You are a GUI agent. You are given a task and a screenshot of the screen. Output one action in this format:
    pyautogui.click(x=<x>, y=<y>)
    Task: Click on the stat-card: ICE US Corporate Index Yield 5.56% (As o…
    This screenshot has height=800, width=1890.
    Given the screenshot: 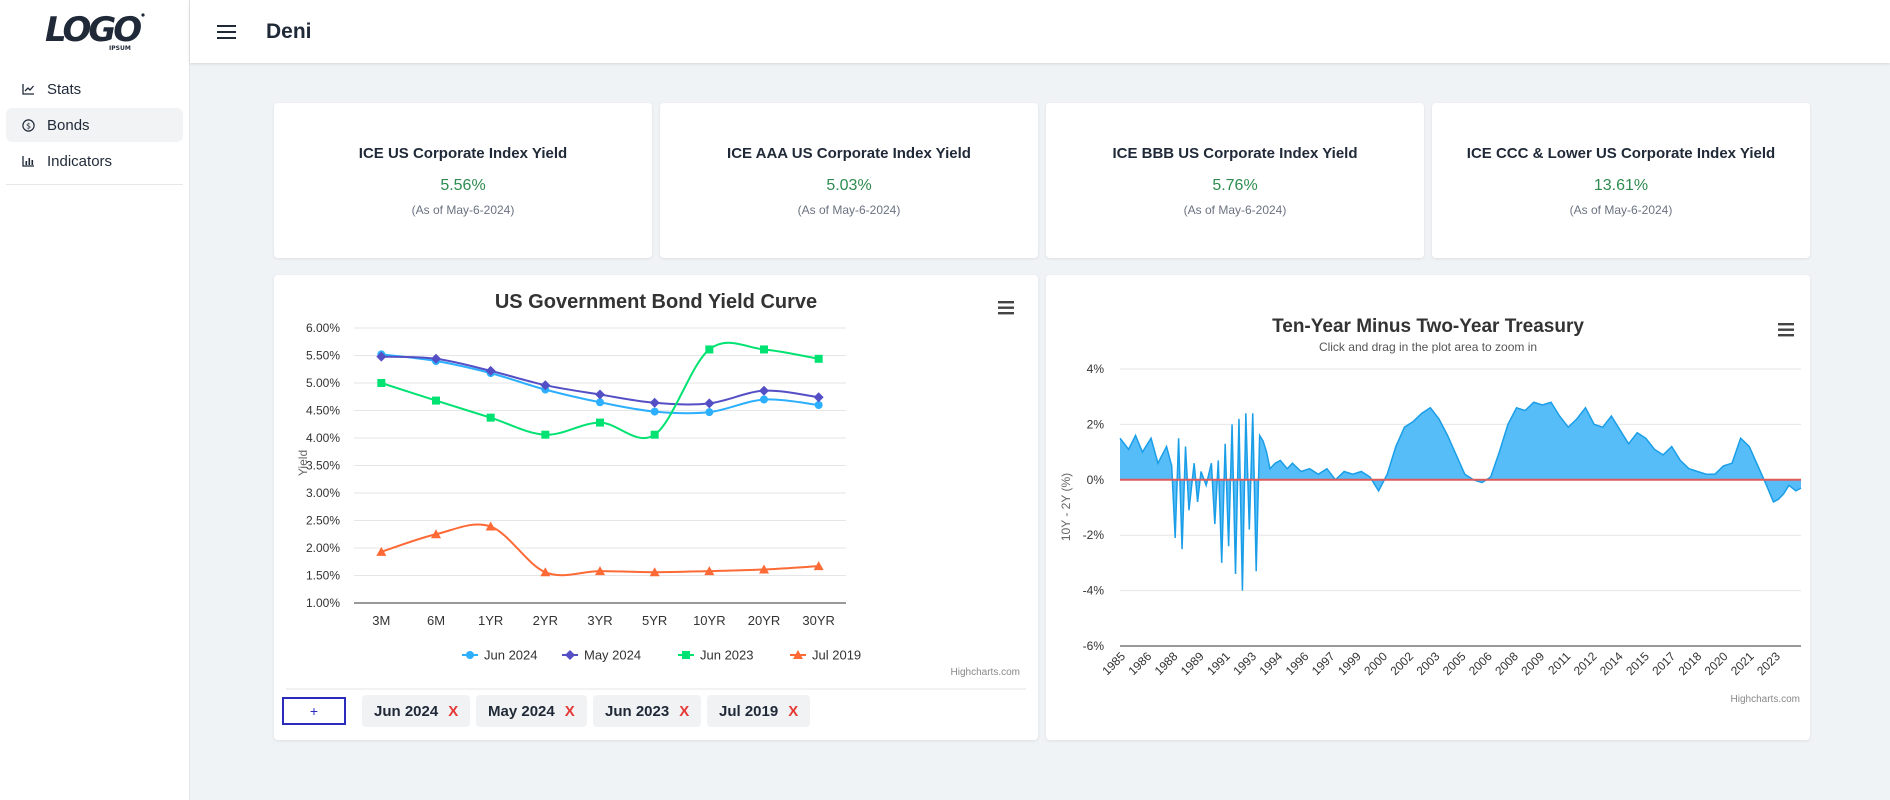 What is the action you would take?
    pyautogui.click(x=463, y=180)
    